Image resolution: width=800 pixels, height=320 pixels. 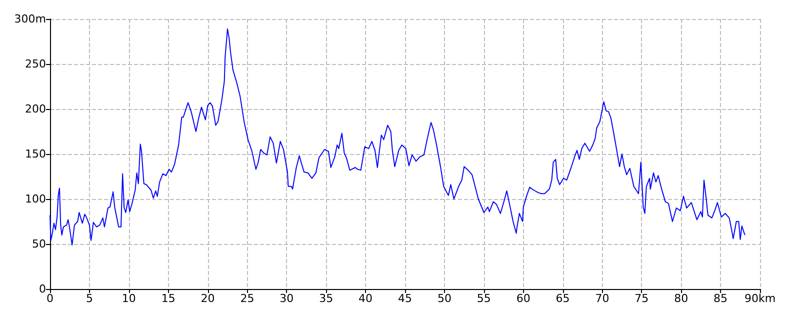 What do you see at coordinates (168, 298) in the screenshot?
I see `x-tick-label: 15` at bounding box center [168, 298].